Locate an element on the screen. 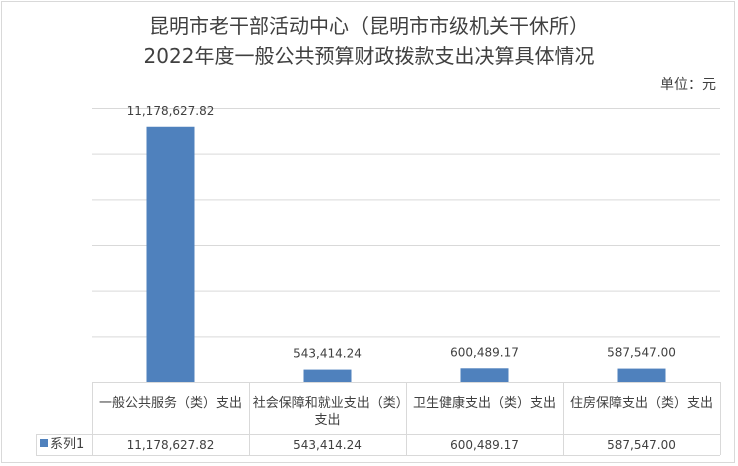 Image resolution: width=738 pixels, height=466 pixels. table-cell-2: 543,414.24 is located at coordinates (327, 445).